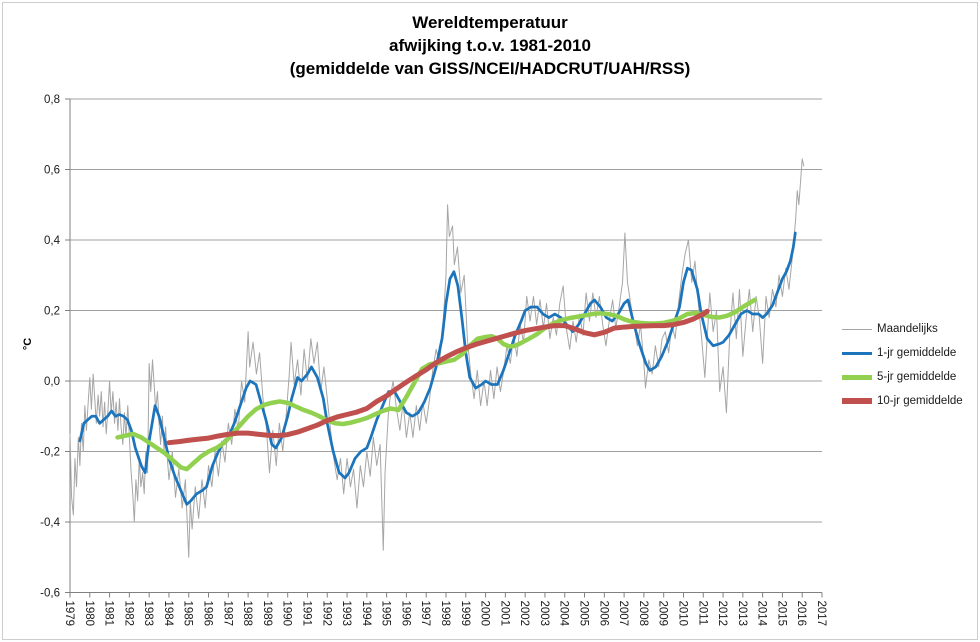  Describe the element at coordinates (857, 377) in the screenshot. I see `legend-line-sample-5yr` at that location.